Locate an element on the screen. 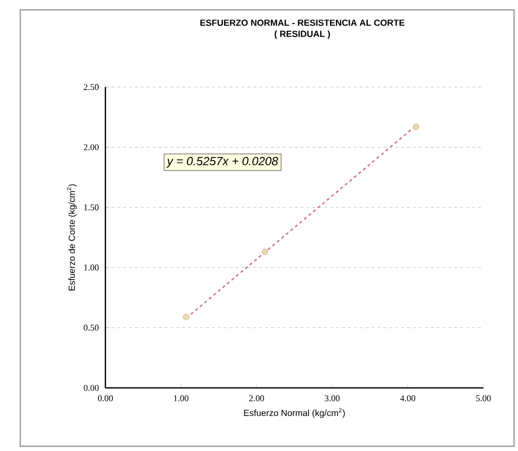  x-axis-title: Esfuerzo Normal (kg/cm$^{2}$) is located at coordinates (294, 413).